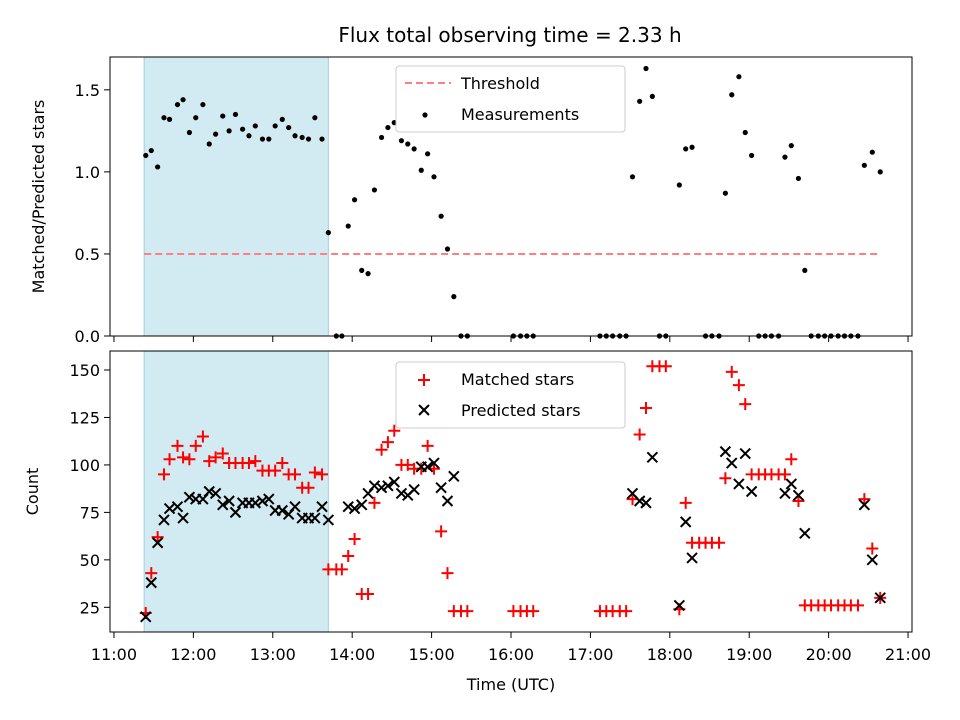  Describe the element at coordinates (432, 654) in the screenshot. I see `x-tick-label: 15:00` at that location.